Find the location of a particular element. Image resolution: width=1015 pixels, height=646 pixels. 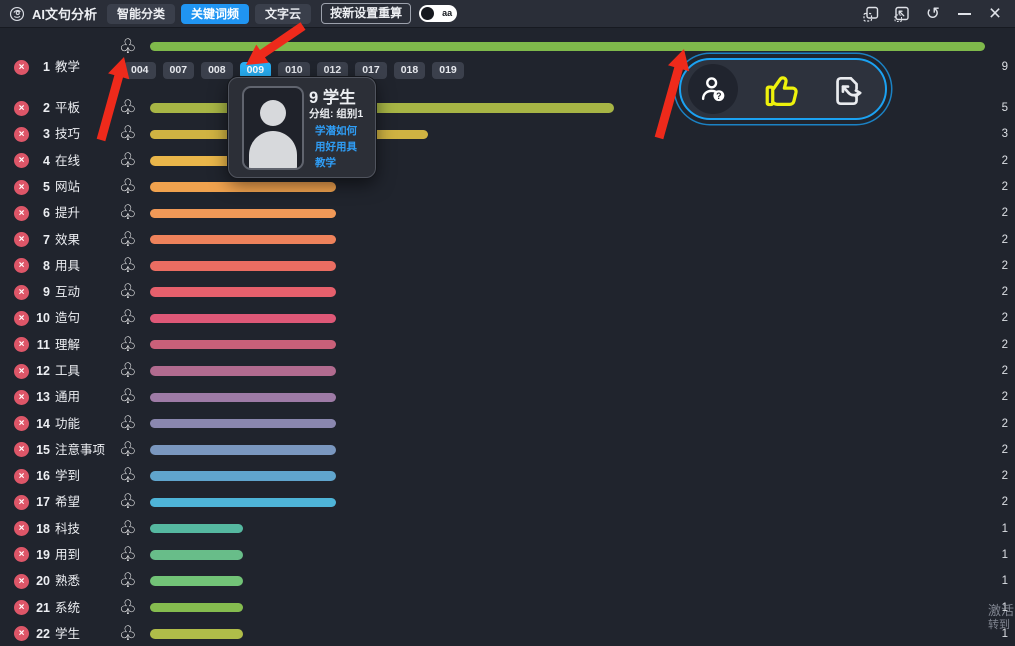

tag-chip: 019 is located at coordinates (448, 70).